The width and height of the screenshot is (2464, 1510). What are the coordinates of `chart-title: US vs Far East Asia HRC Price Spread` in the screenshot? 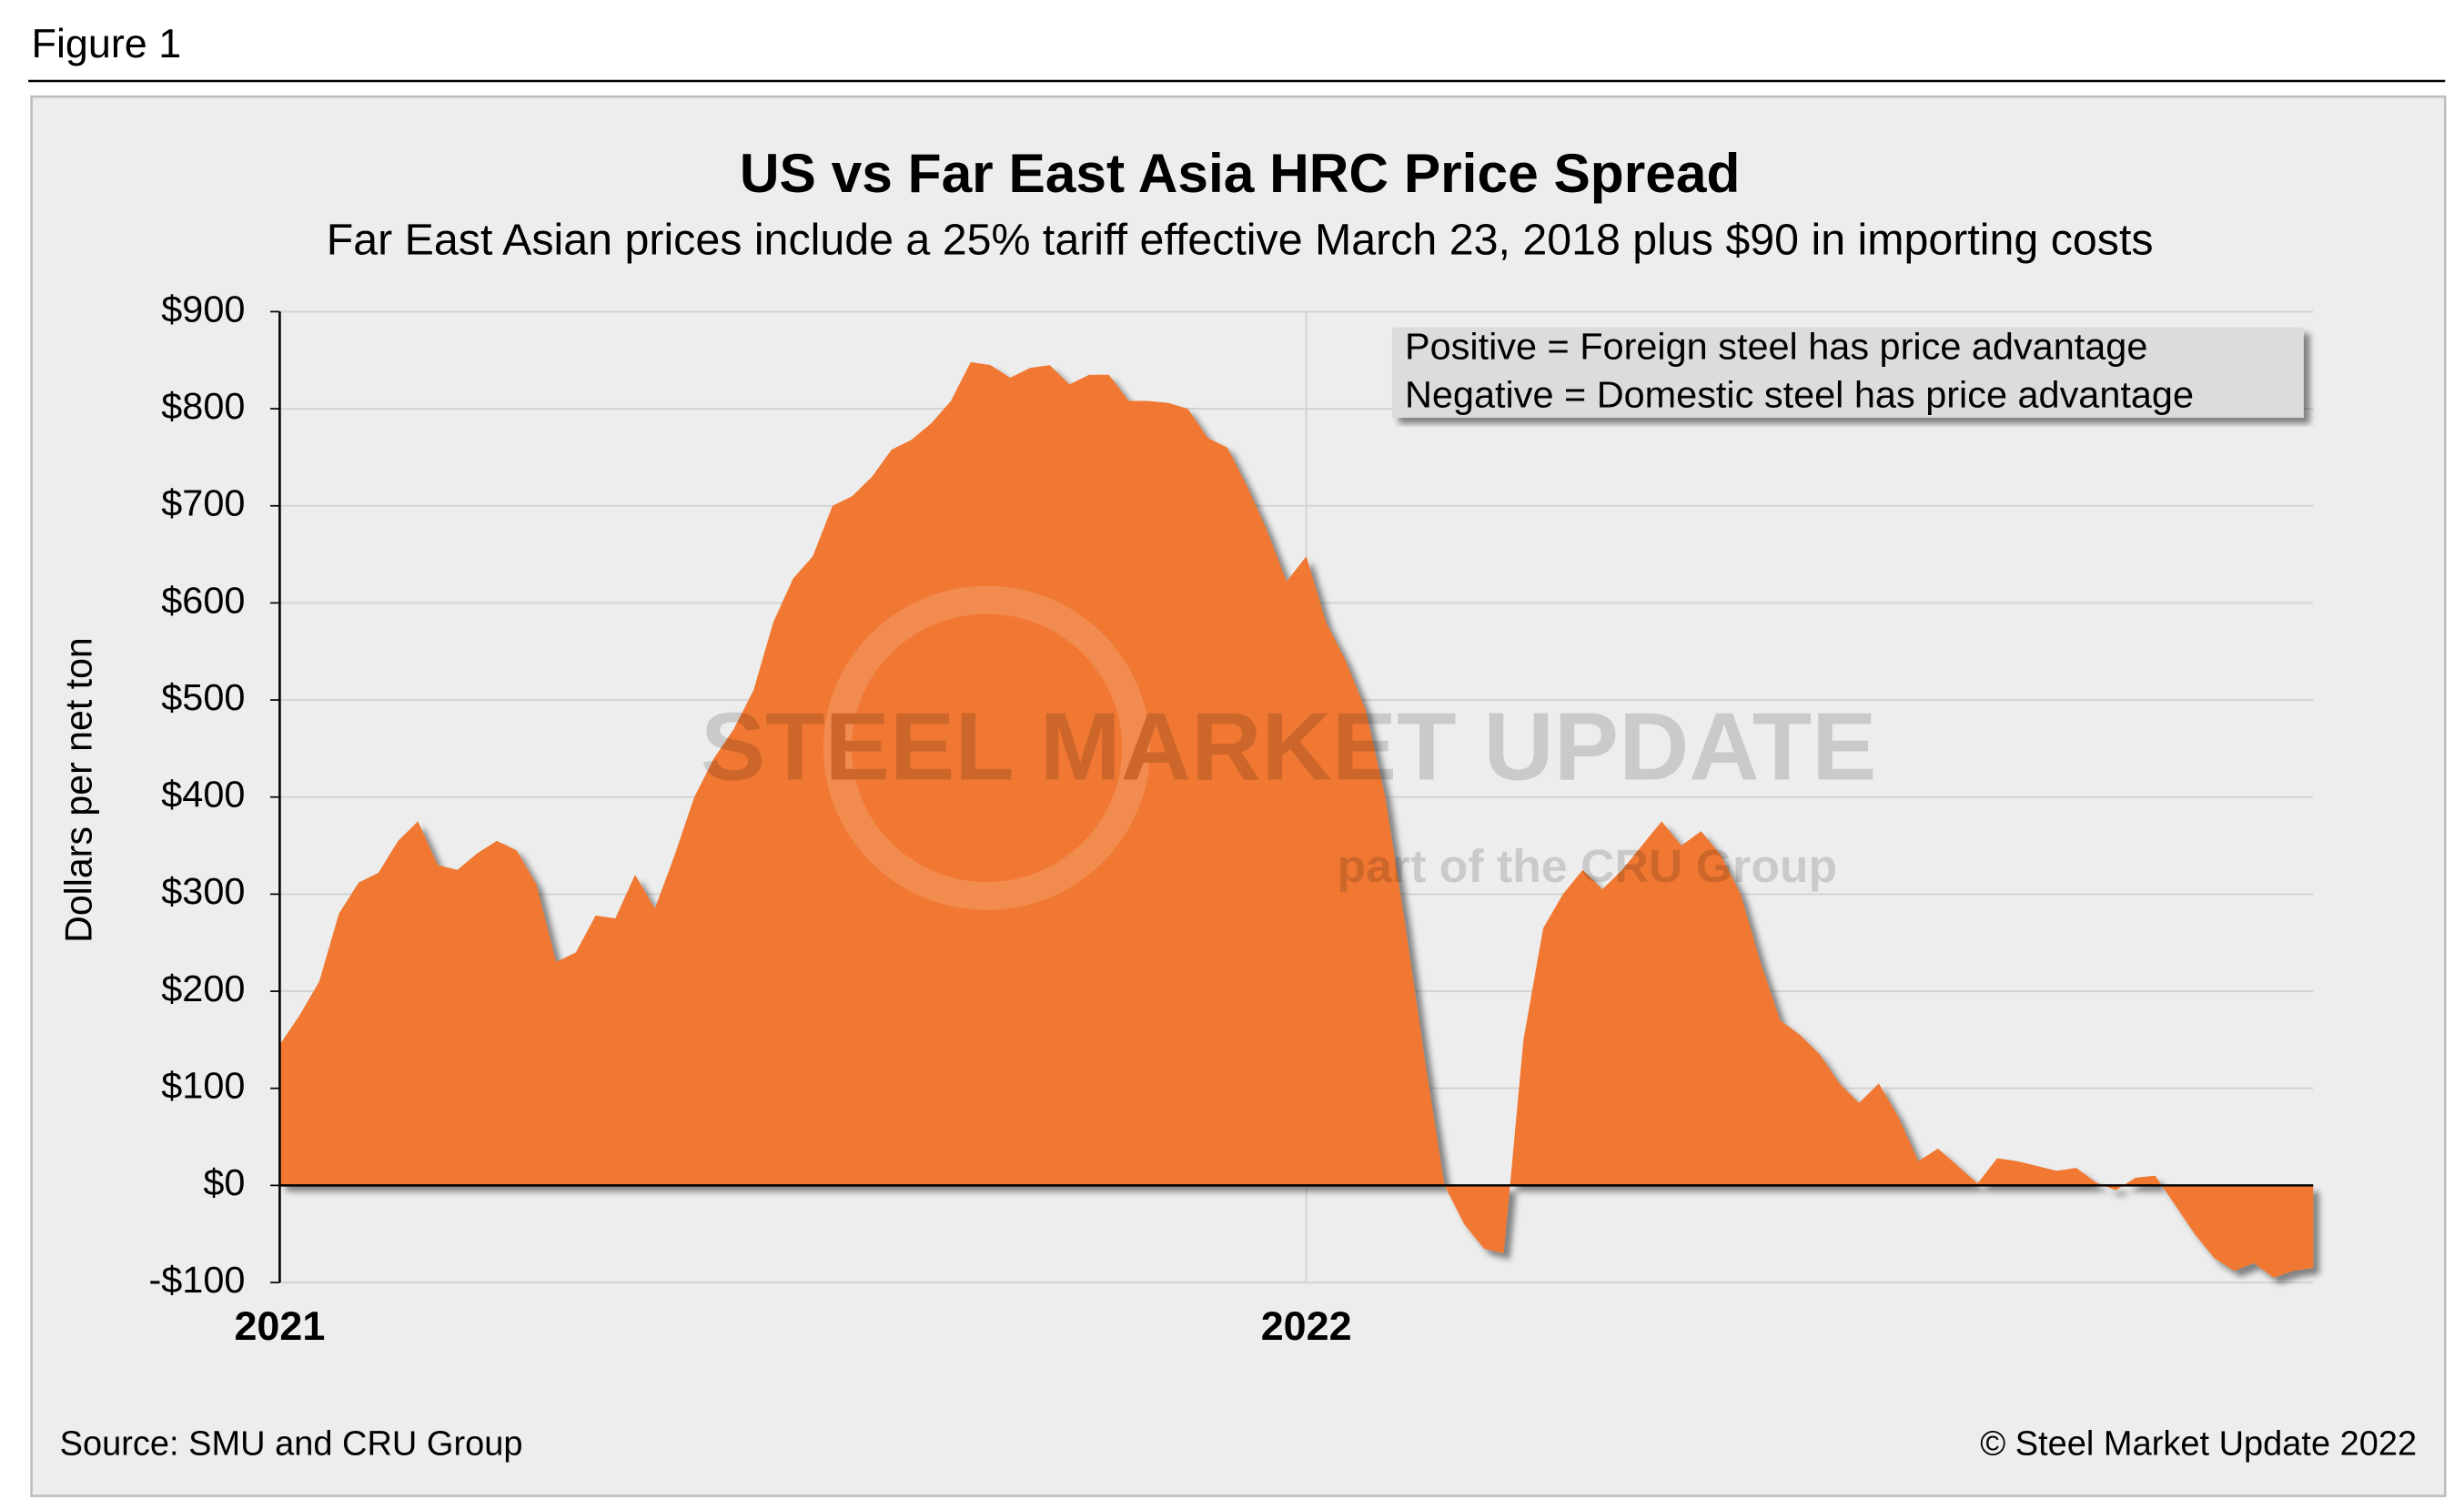 It's located at (1240, 173).